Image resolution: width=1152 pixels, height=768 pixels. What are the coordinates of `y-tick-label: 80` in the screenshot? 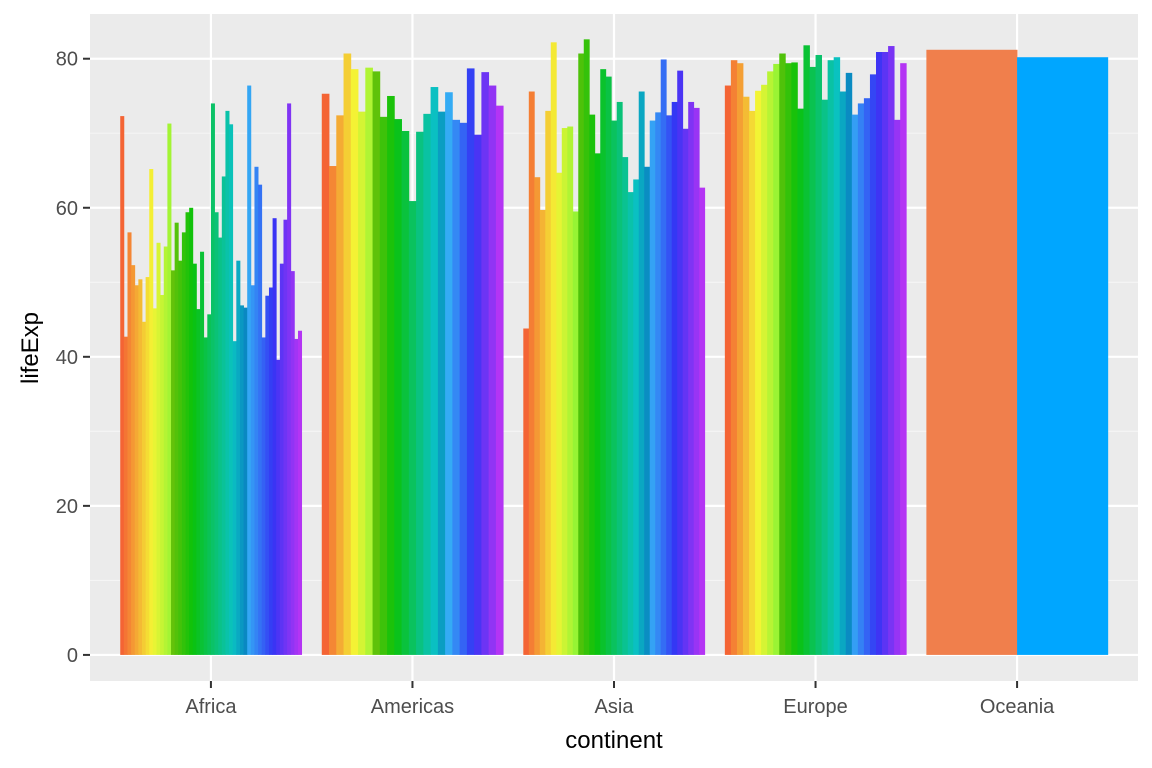 It's located at (67, 60).